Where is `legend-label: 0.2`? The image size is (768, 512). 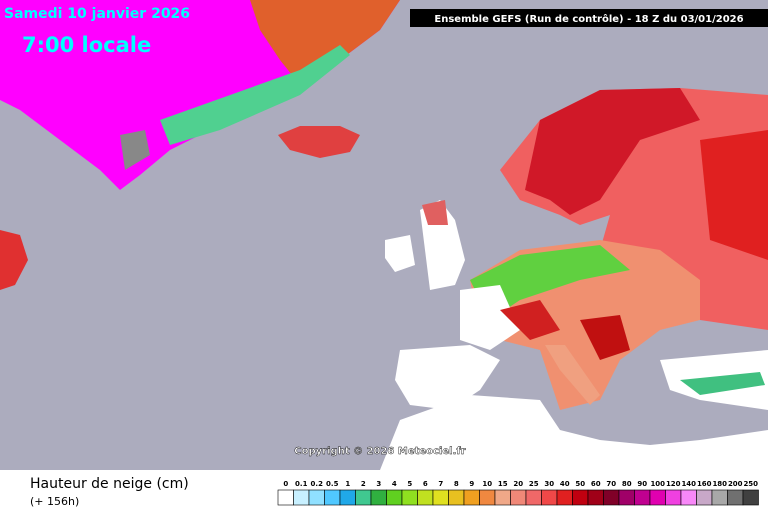 legend-label: 0.2 is located at coordinates (317, 484).